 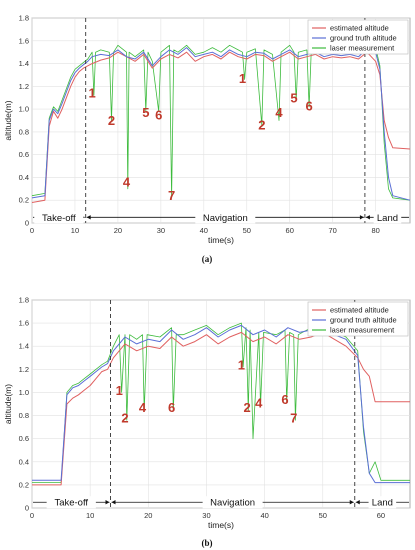 I want to click on x-tick-label: 80, so click(x=375, y=230).